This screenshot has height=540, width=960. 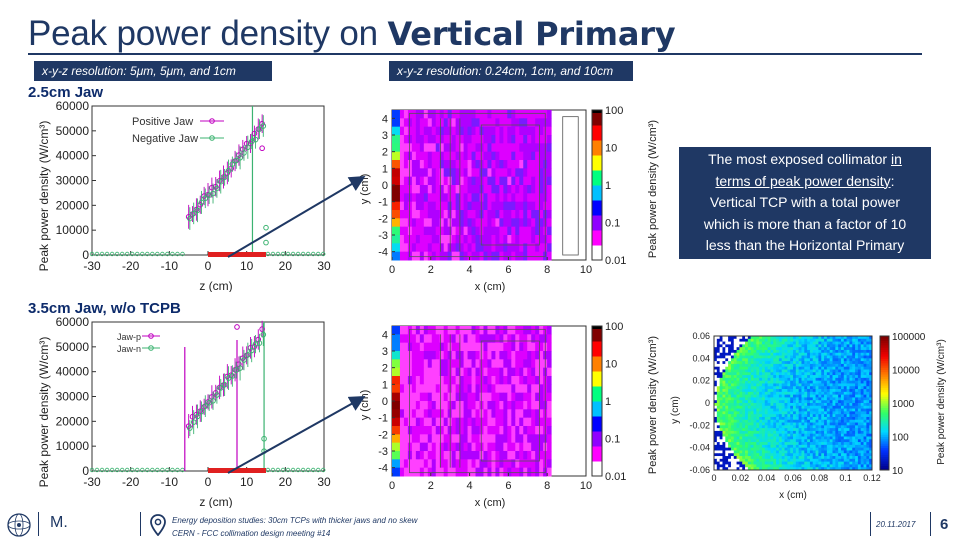 I want to click on structure-outline, so click(x=570, y=186).